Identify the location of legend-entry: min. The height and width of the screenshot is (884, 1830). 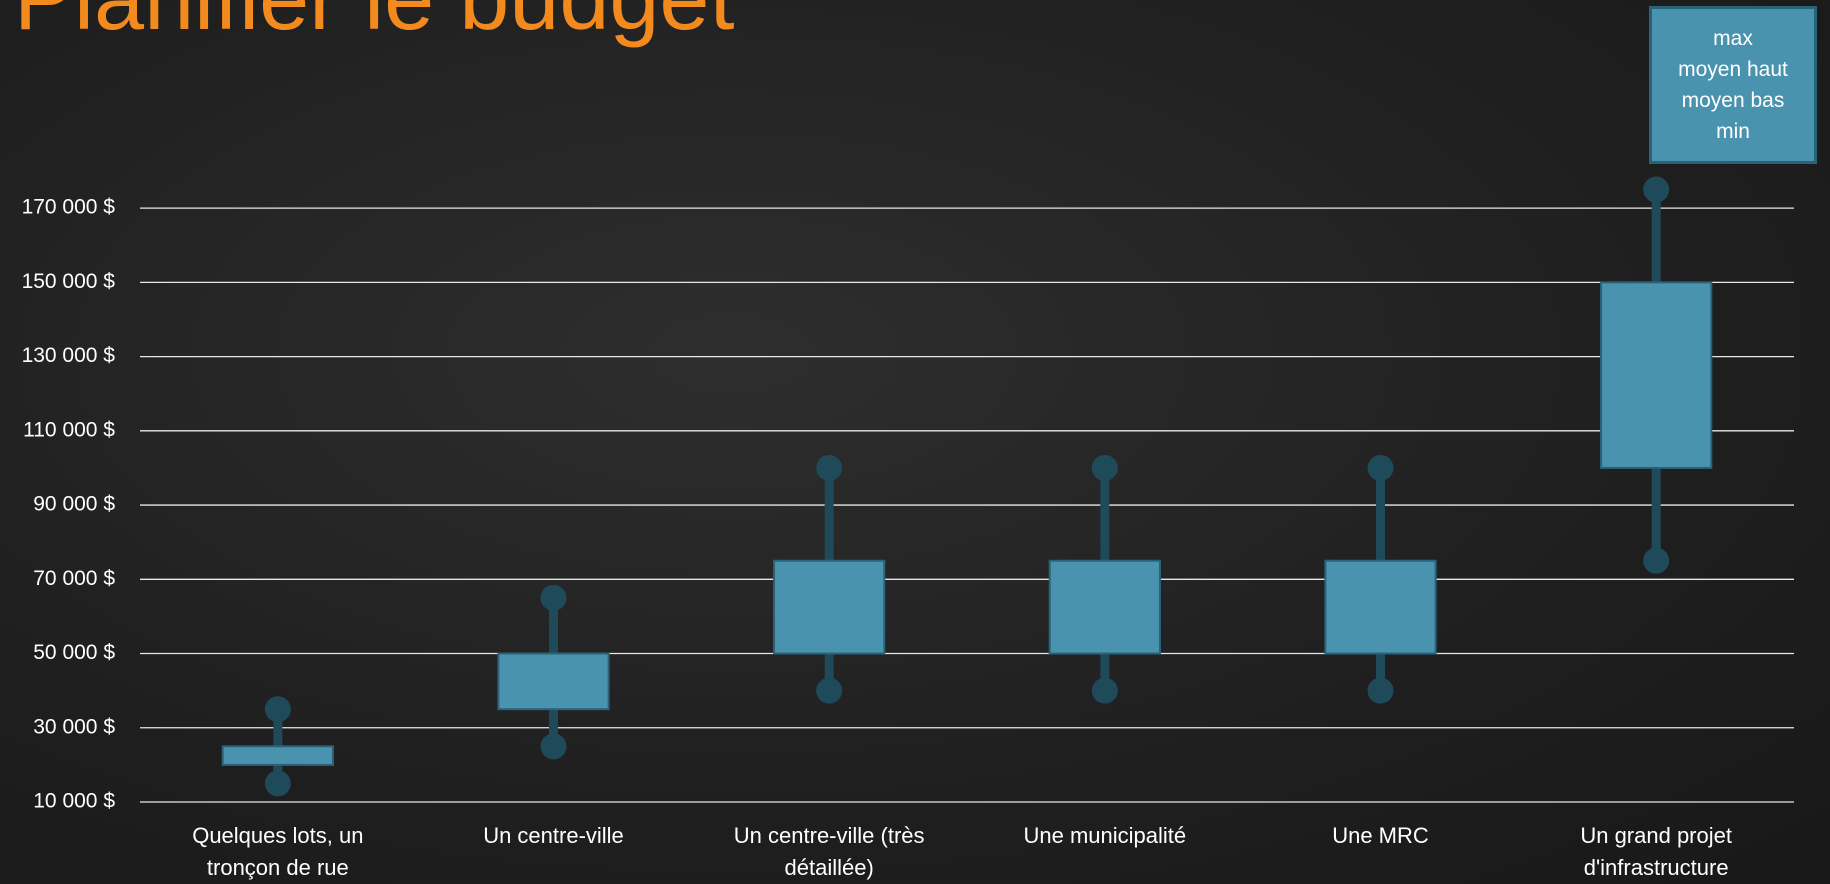
(1733, 131).